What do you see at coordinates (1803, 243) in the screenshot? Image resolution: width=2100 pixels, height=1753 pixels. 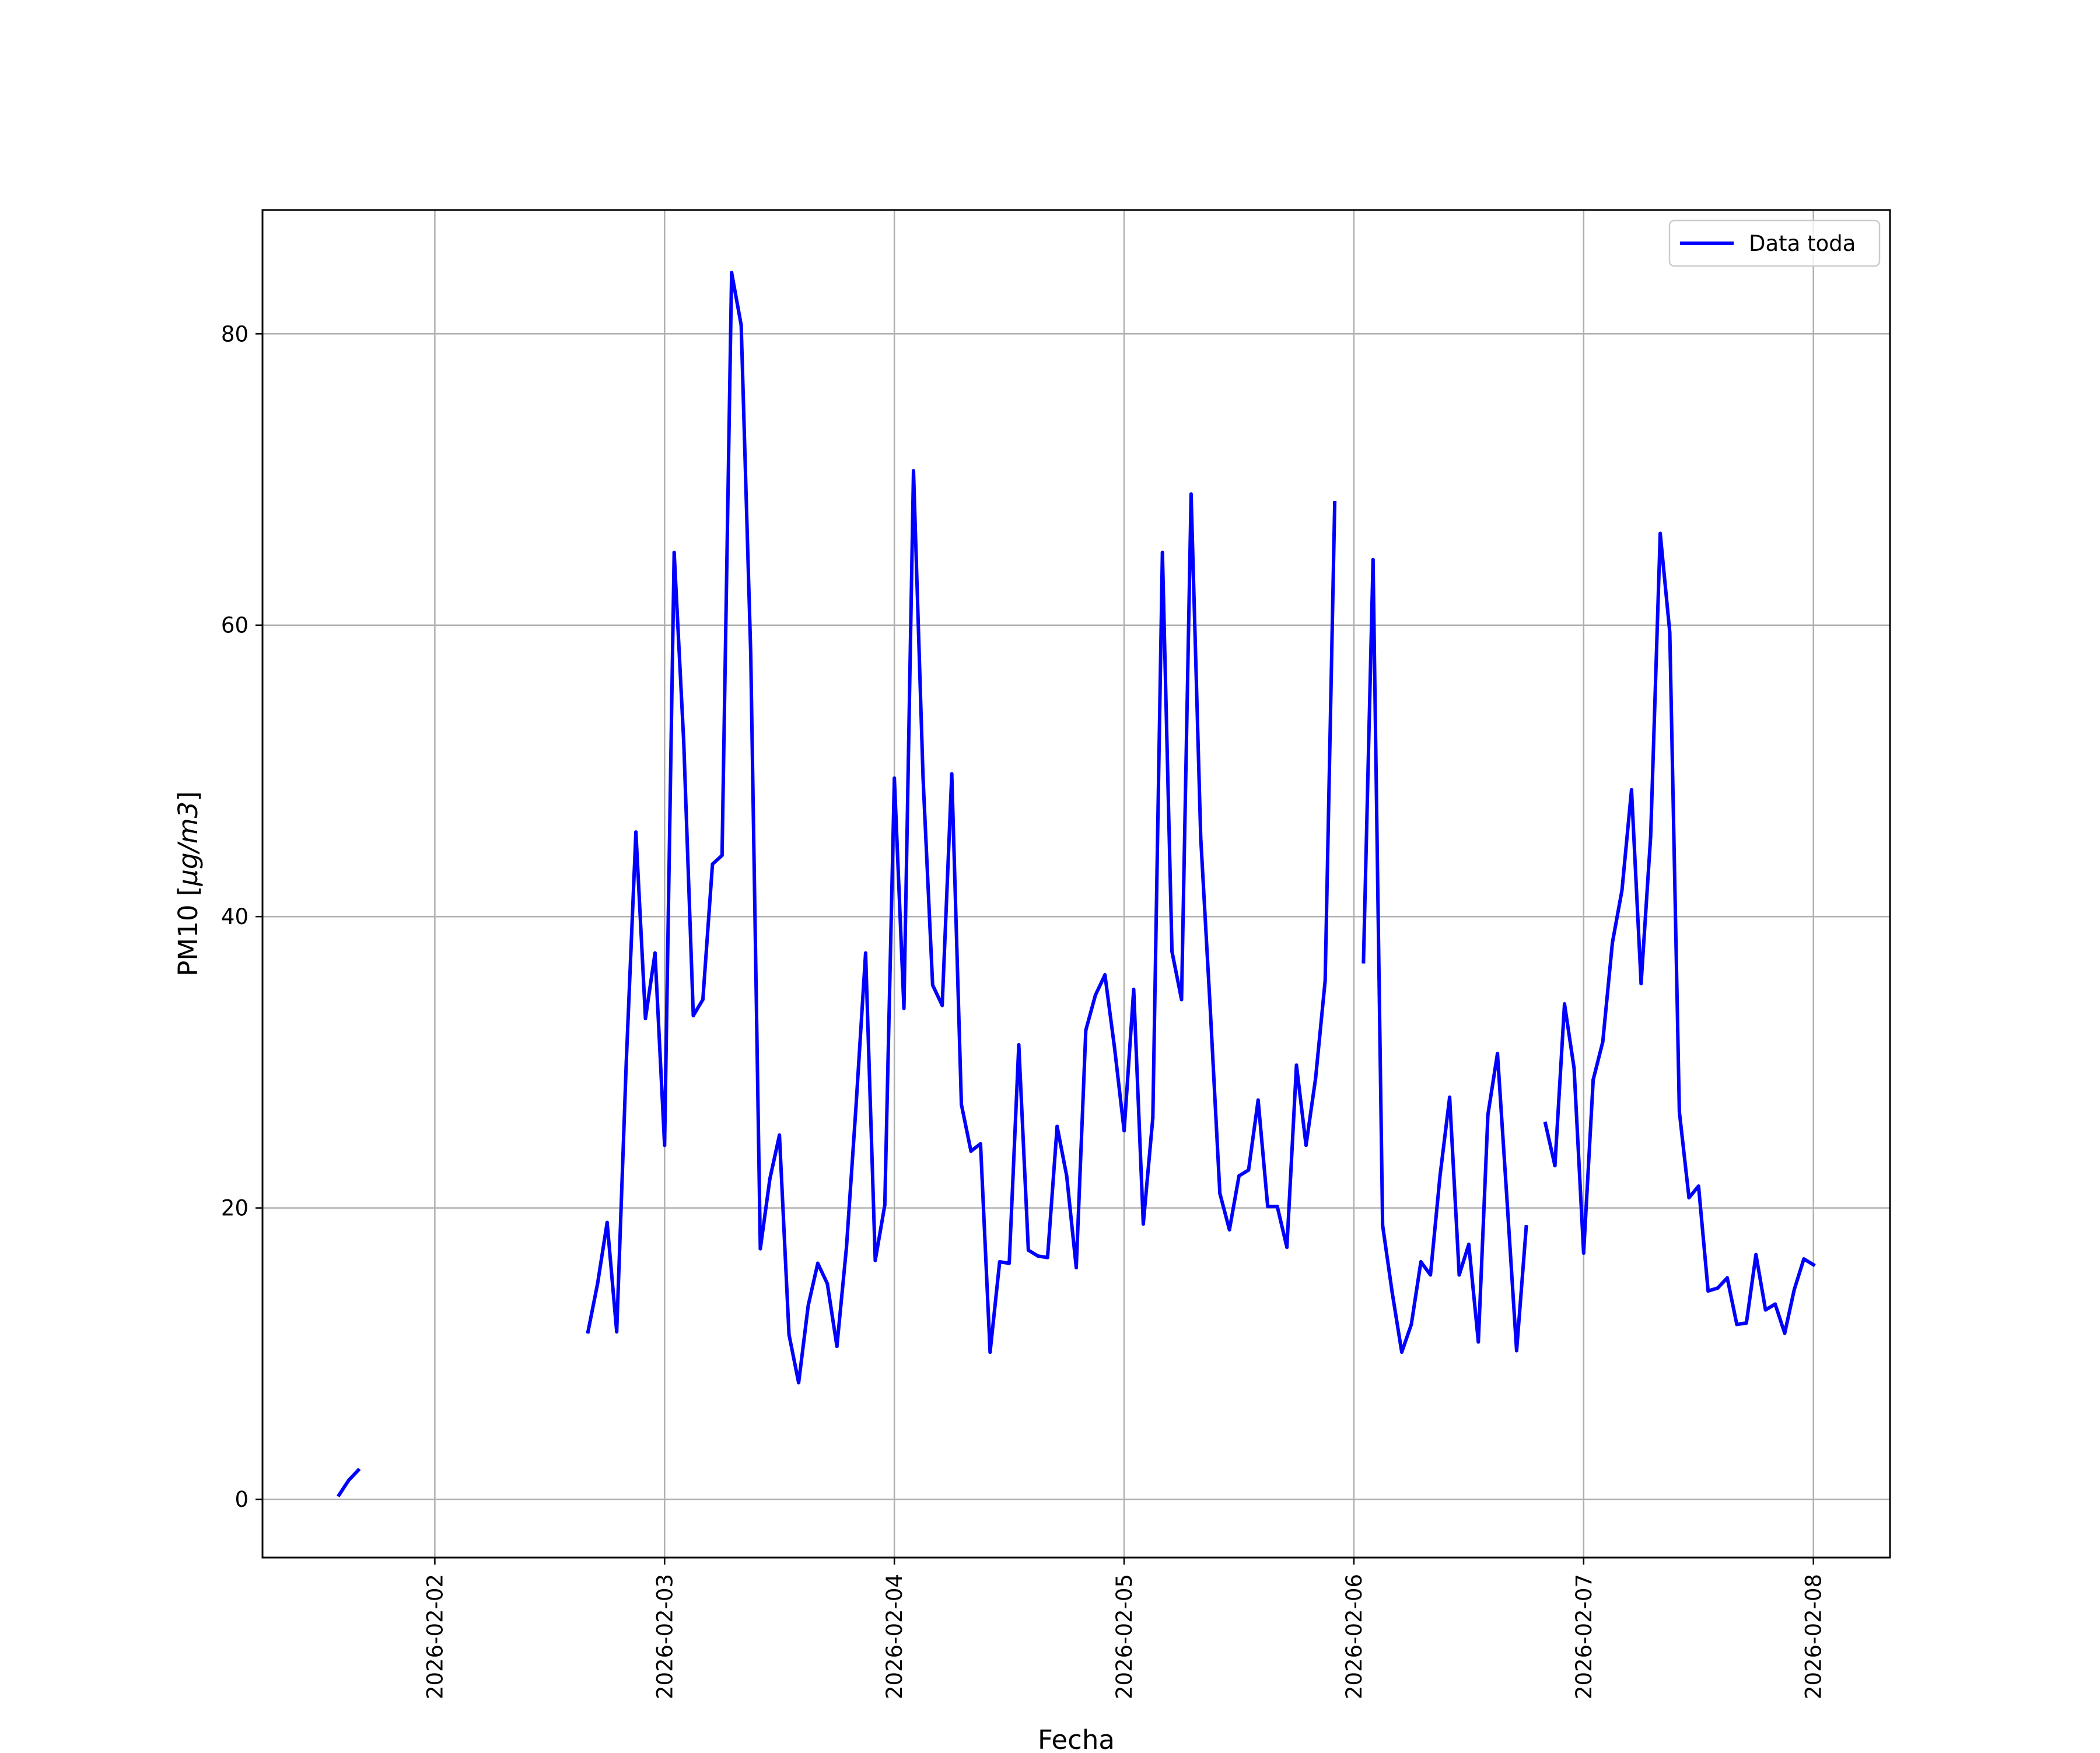 I see `legend-label: Data toda` at bounding box center [1803, 243].